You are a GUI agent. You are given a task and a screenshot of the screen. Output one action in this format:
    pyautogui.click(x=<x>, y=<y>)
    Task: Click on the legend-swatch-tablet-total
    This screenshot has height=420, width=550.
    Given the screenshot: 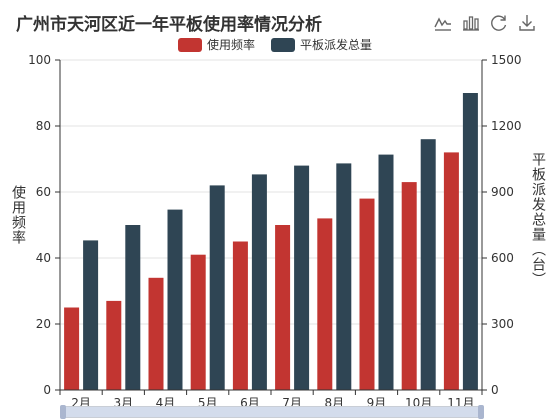 What is the action you would take?
    pyautogui.click(x=283, y=44)
    